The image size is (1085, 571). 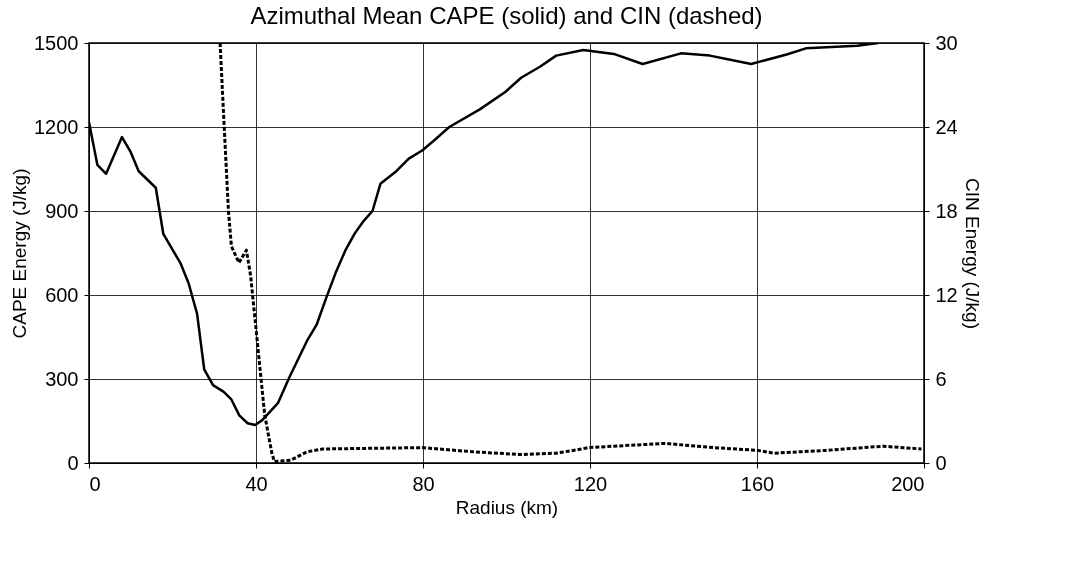 What do you see at coordinates (946, 210) in the screenshot?
I see `y2-tick-label: 18` at bounding box center [946, 210].